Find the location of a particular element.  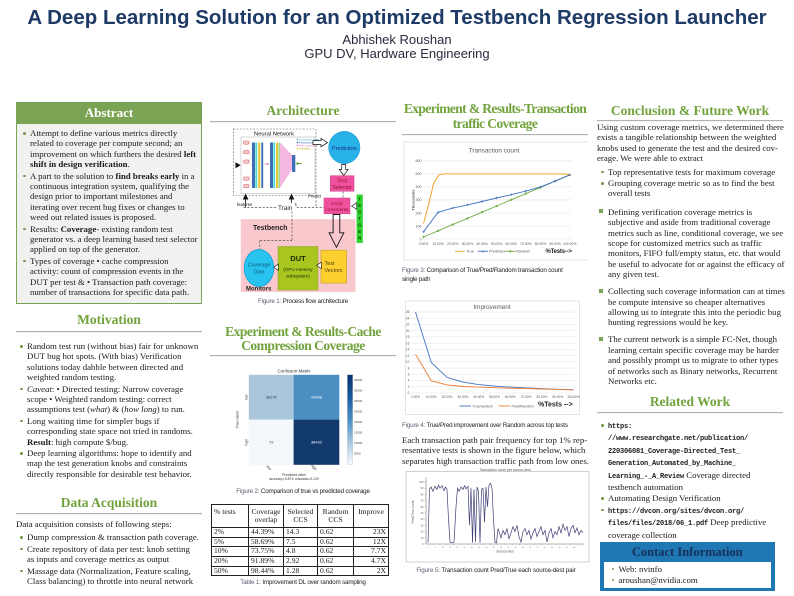

svg-text: T is located at coordinates (359, 199).